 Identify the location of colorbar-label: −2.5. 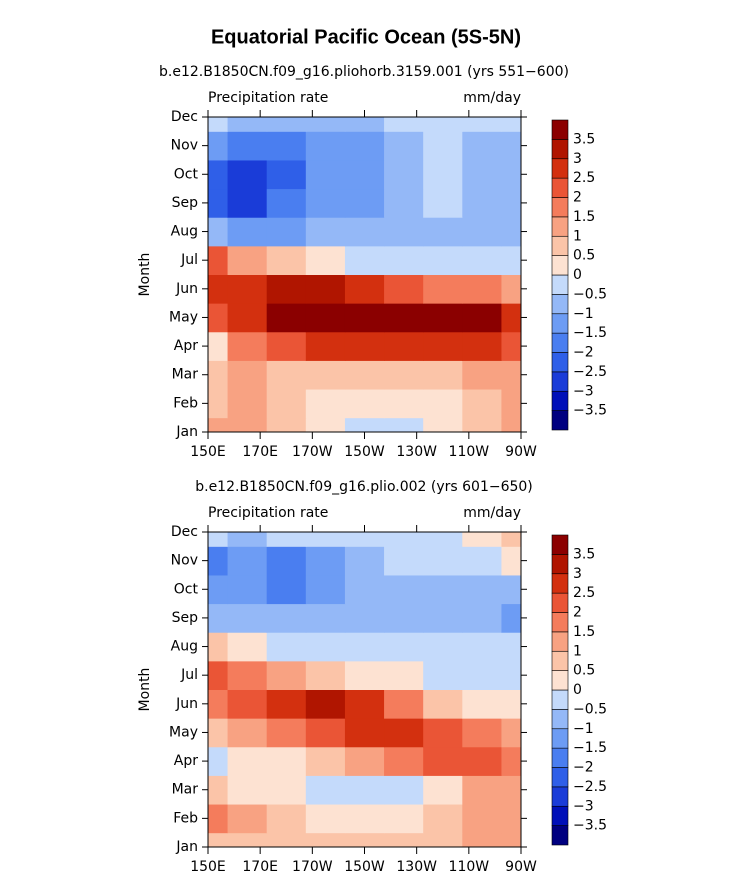
(590, 787).